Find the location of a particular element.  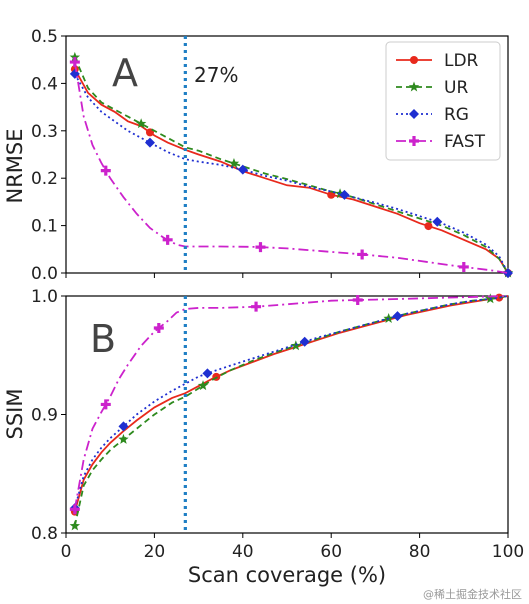

legend-ldr-marker is located at coordinates (414, 60).